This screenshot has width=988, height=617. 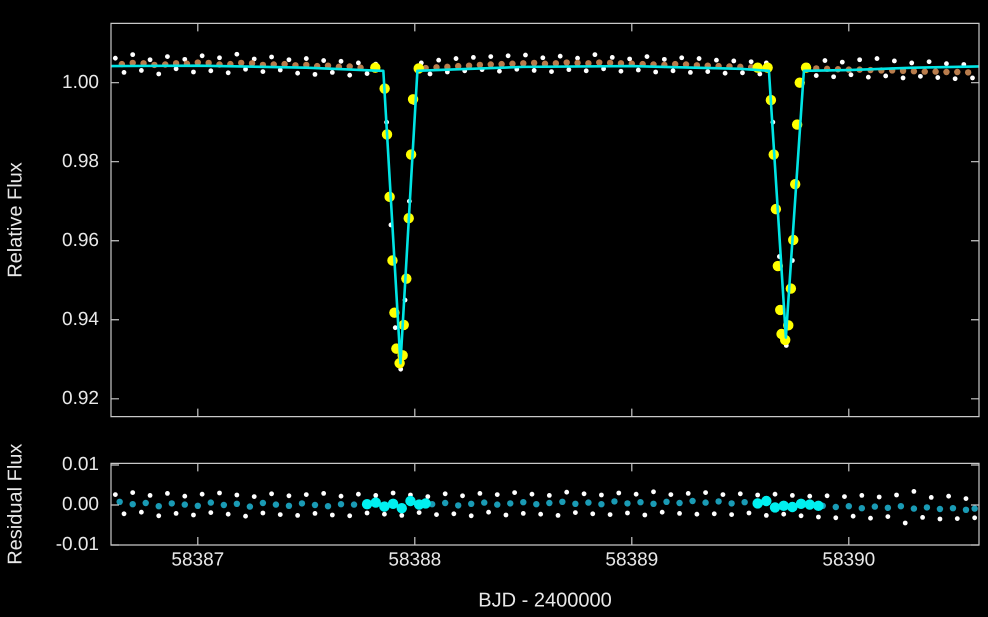 I want to click on x-tick-label: 58388, so click(x=415, y=560).